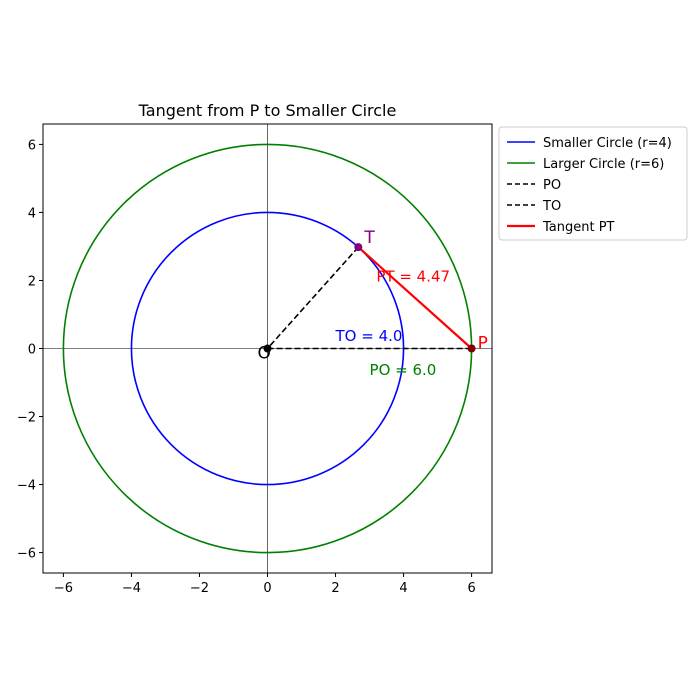 This screenshot has width=700, height=700. Describe the element at coordinates (312, 298) in the screenshot. I see `segment-to` at that location.